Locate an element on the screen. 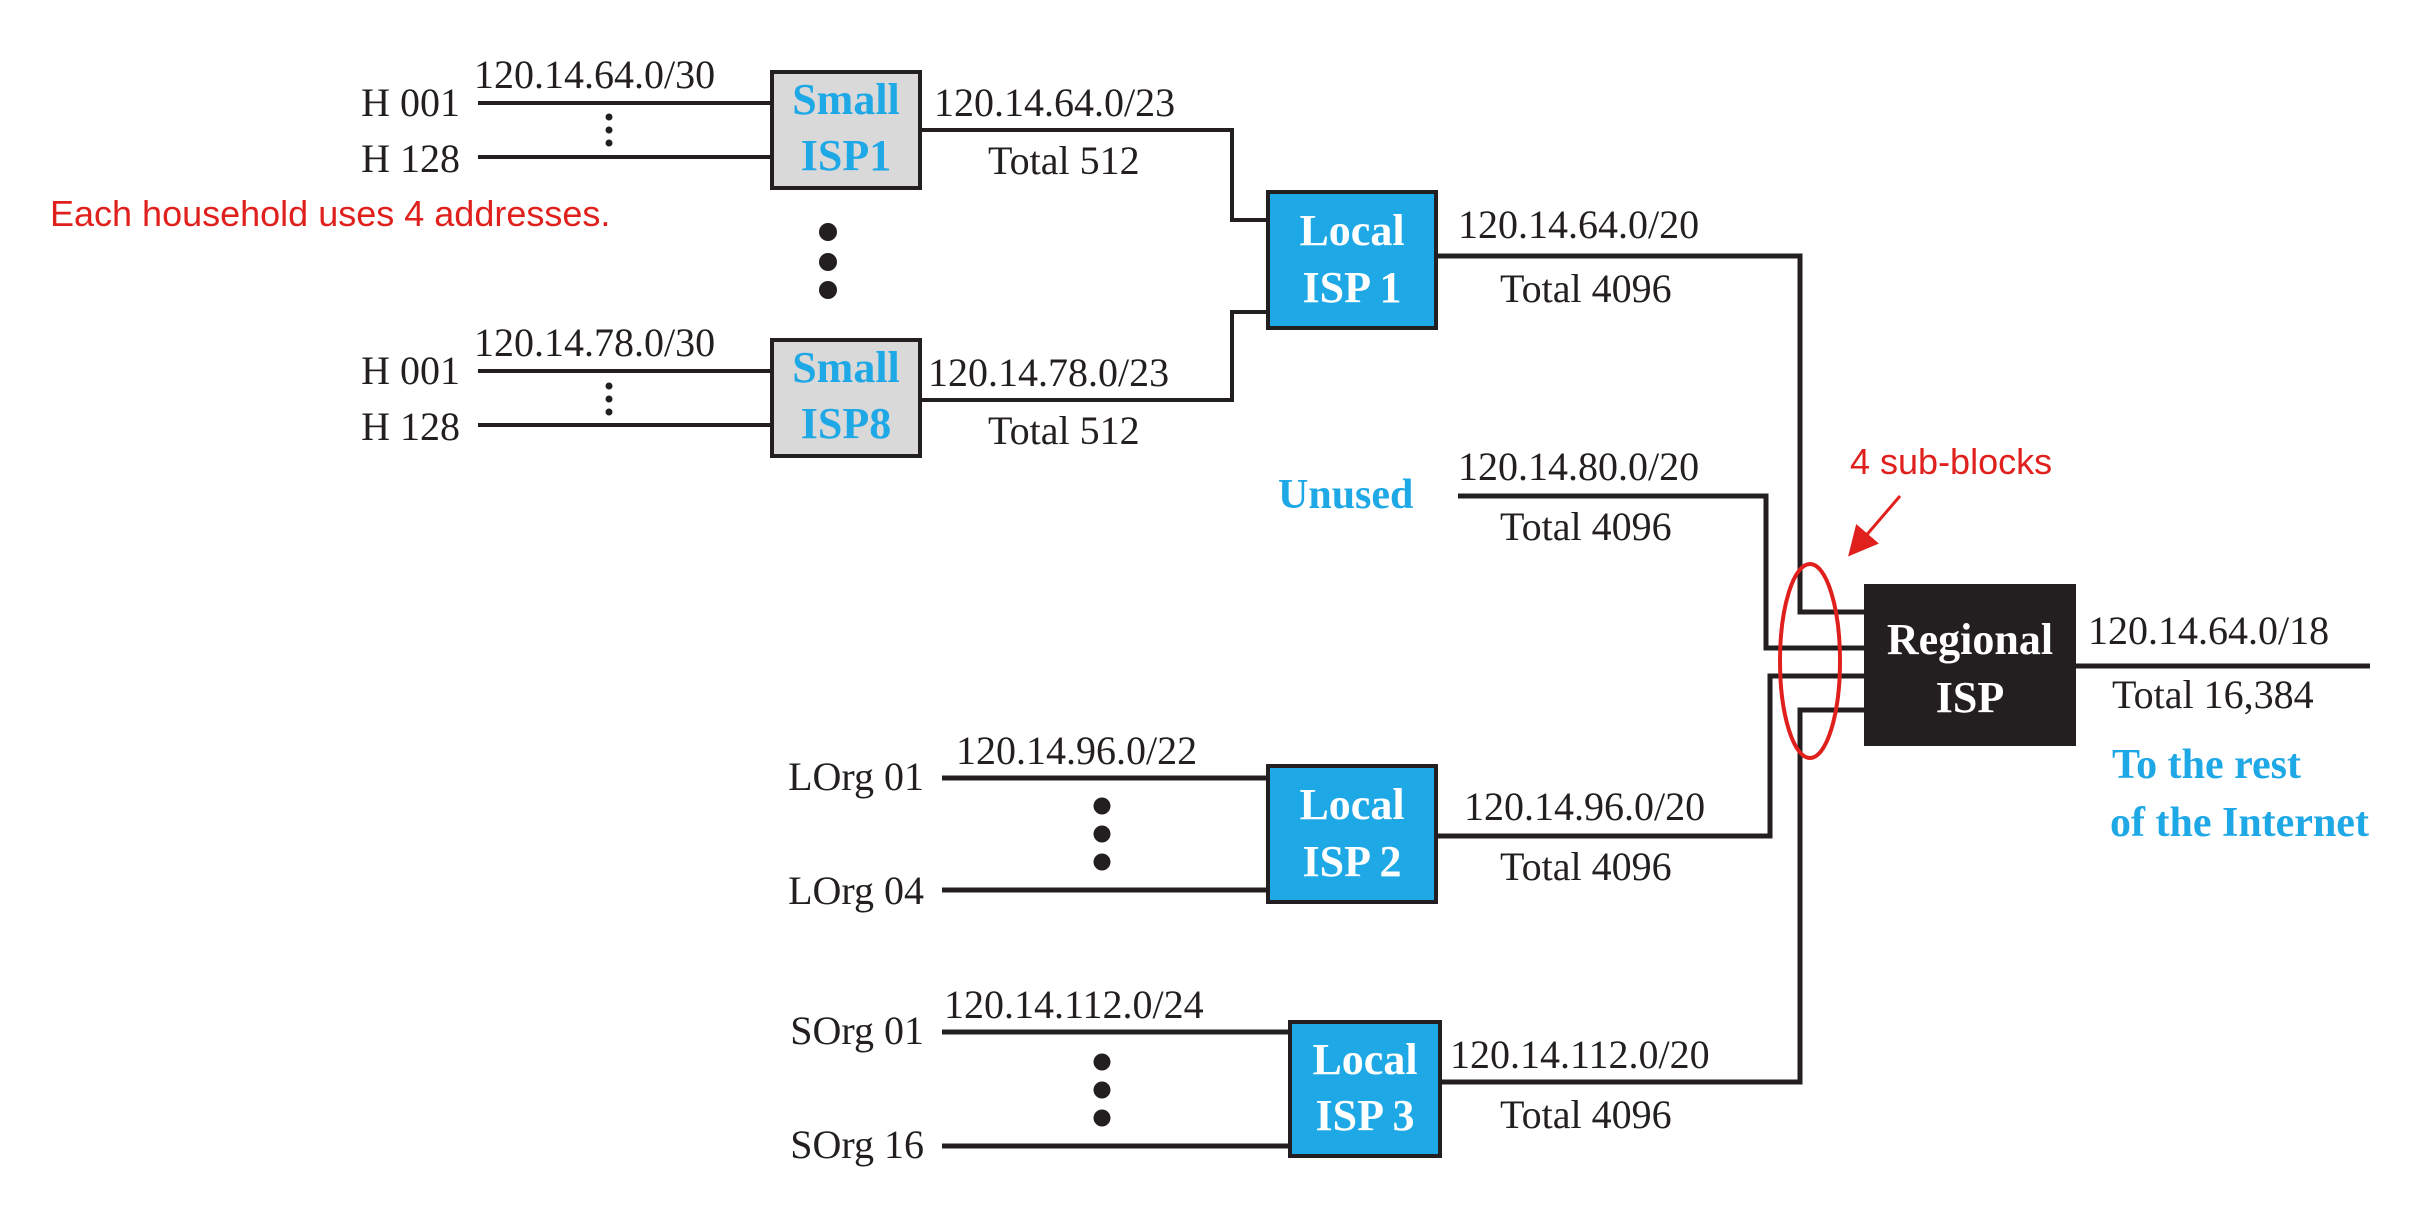  regional-isp-block-label: 120.14.64.0/18 is located at coordinates (2208, 630).